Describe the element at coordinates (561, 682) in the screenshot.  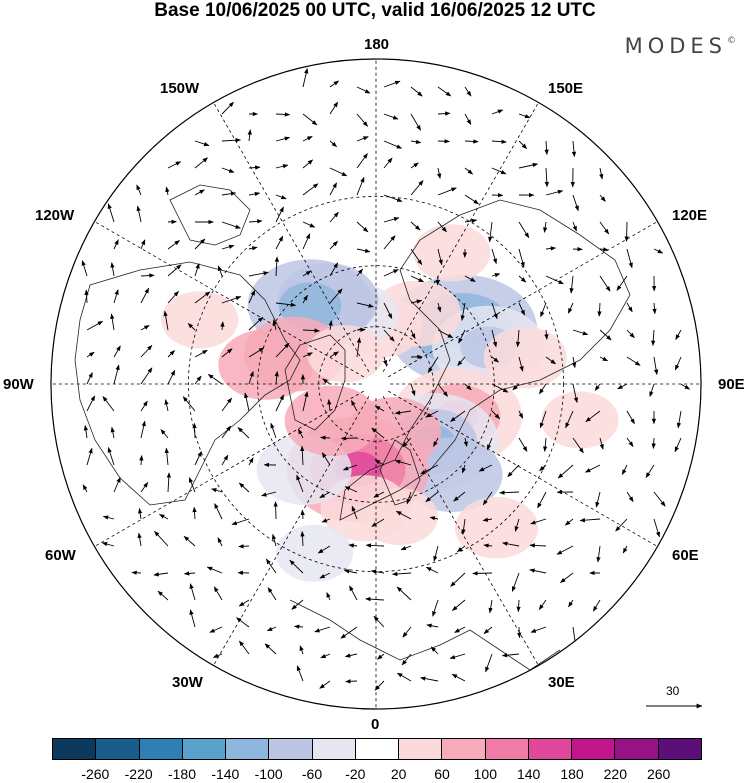
I see `lon-label-30e: 30E` at that location.